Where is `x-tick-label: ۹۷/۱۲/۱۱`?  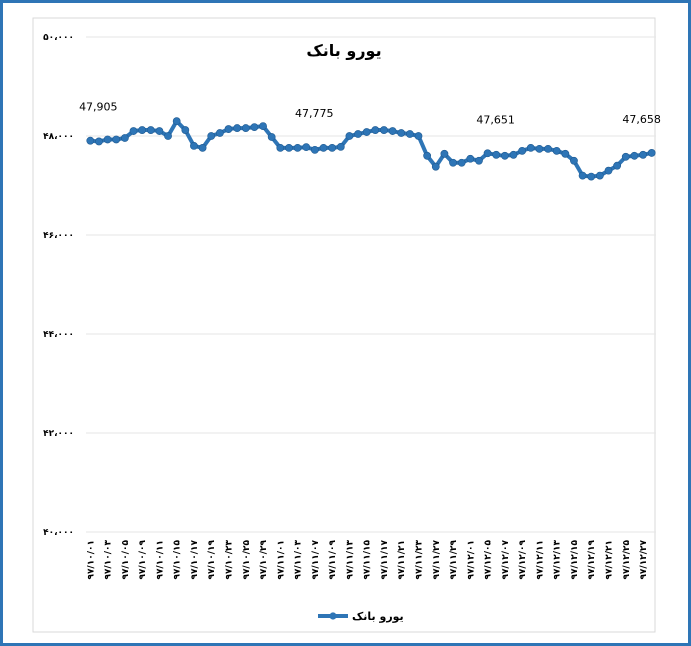 x-tick-label: ۹۷/۱۲/۱۱ is located at coordinates (540, 560).